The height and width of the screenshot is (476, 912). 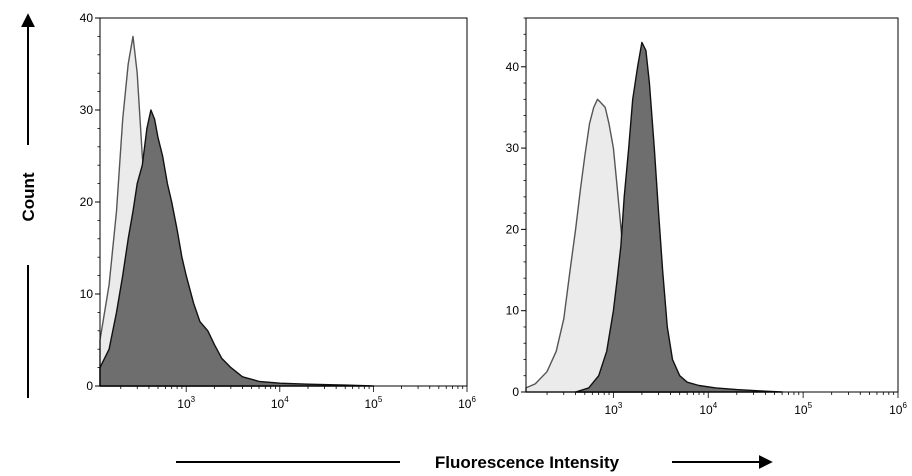 What do you see at coordinates (527, 462) in the screenshot?
I see `x-axis-title: Fluorescence Intensity` at bounding box center [527, 462].